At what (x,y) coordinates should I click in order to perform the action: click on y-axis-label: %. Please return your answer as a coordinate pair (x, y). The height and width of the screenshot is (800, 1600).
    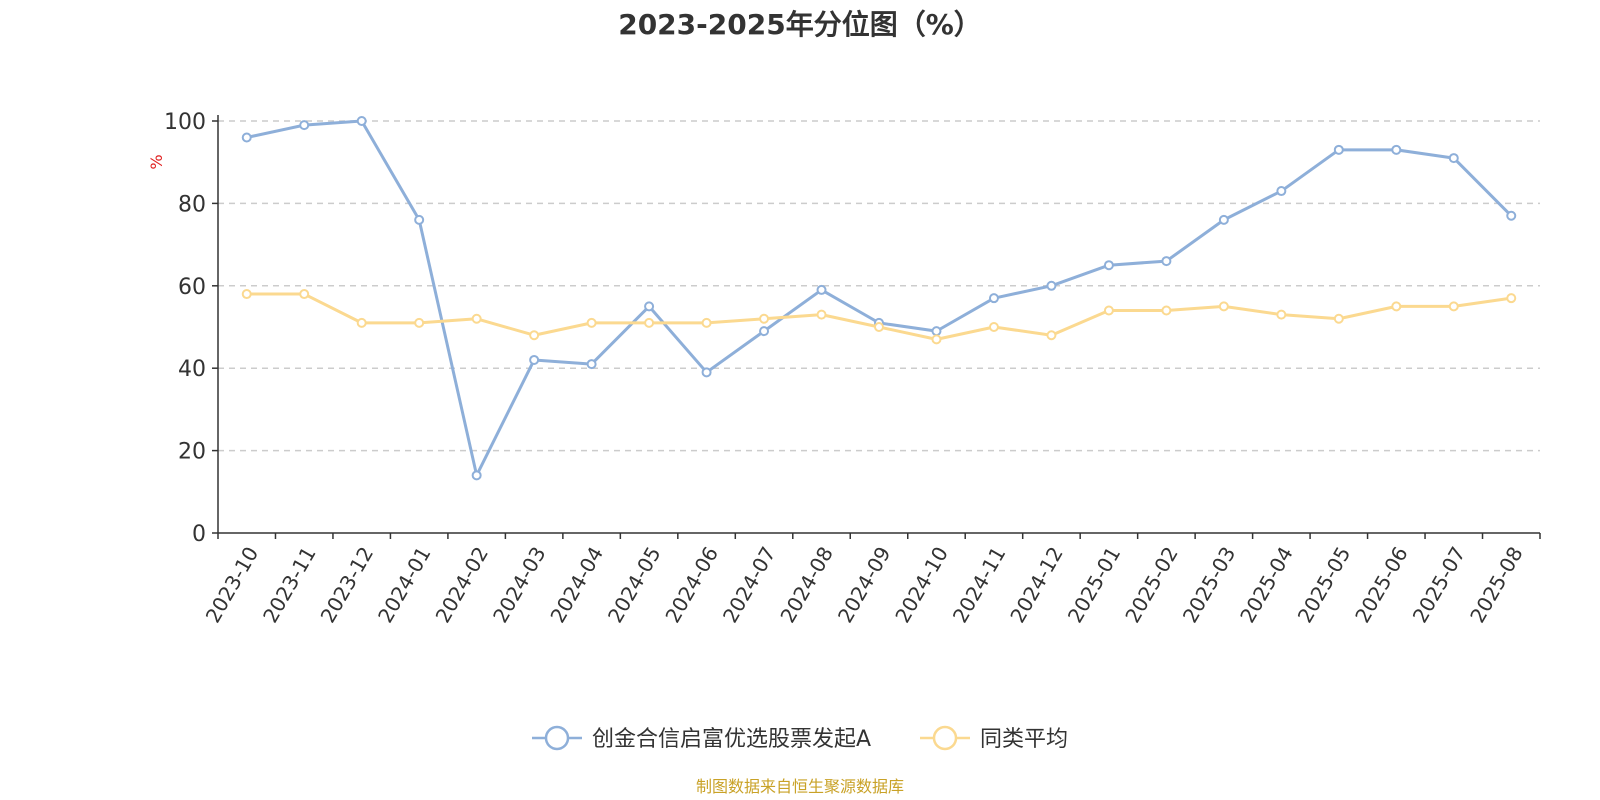
    Looking at the image, I should click on (156, 161).